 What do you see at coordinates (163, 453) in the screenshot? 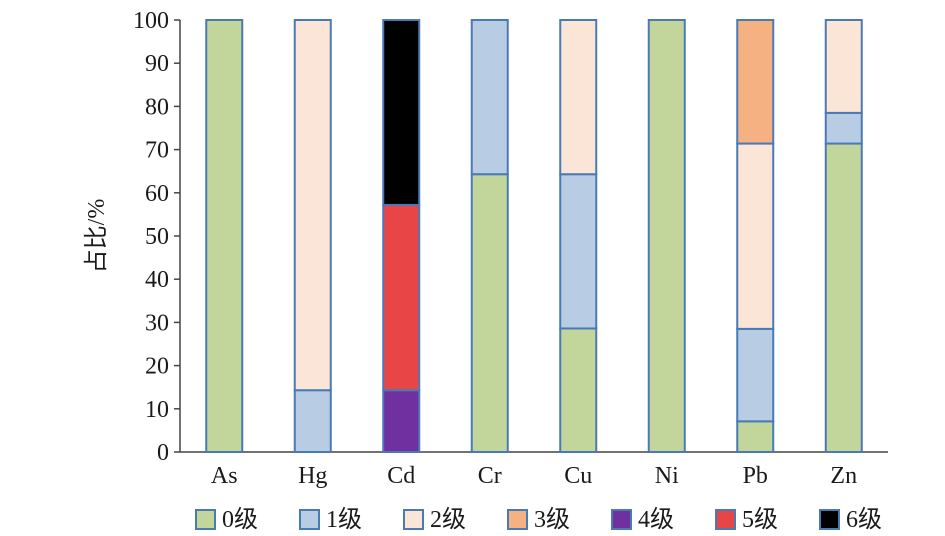
I see `y-tick-label: 0` at bounding box center [163, 453].